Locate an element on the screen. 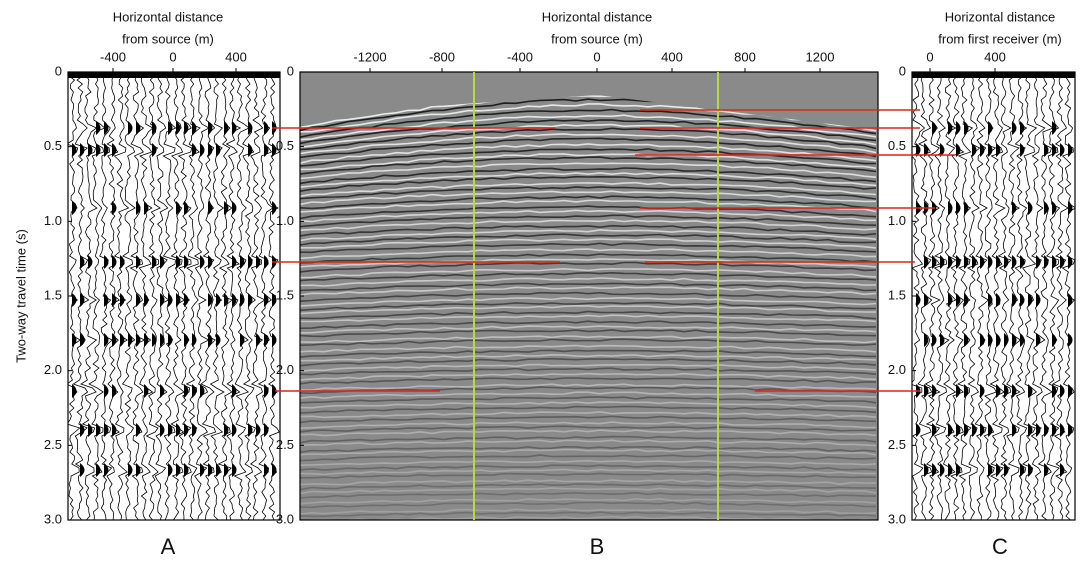  y-tick-label: 0 is located at coordinates (290, 70).